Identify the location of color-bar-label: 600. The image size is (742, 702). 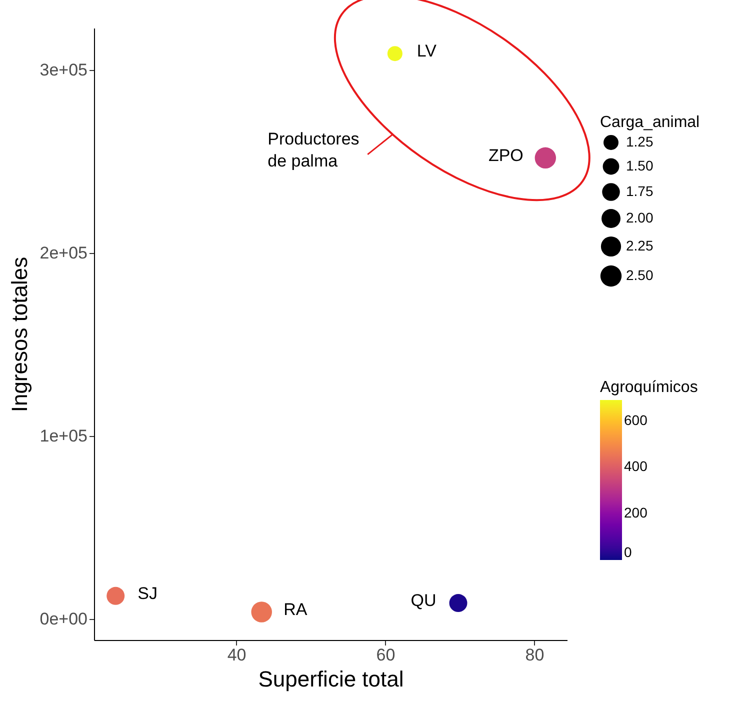
(636, 420).